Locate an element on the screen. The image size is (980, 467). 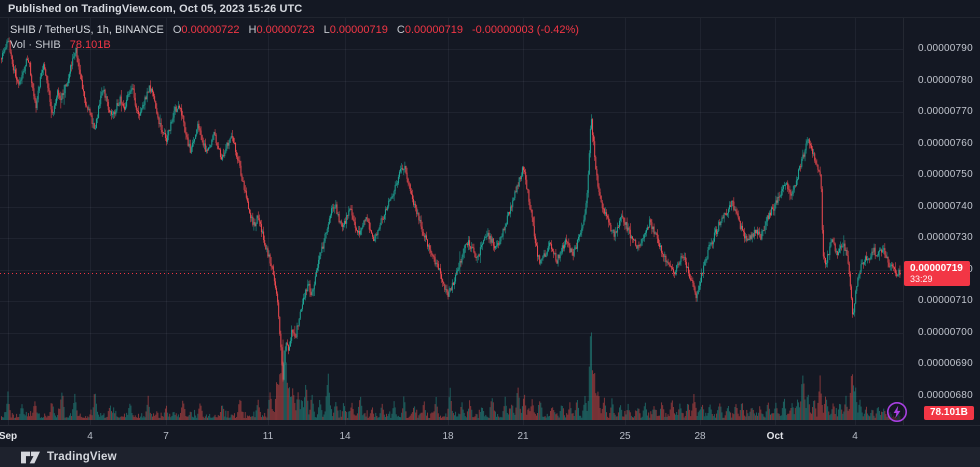
price-axis-label: 0.00000710 is located at coordinates (945, 301).